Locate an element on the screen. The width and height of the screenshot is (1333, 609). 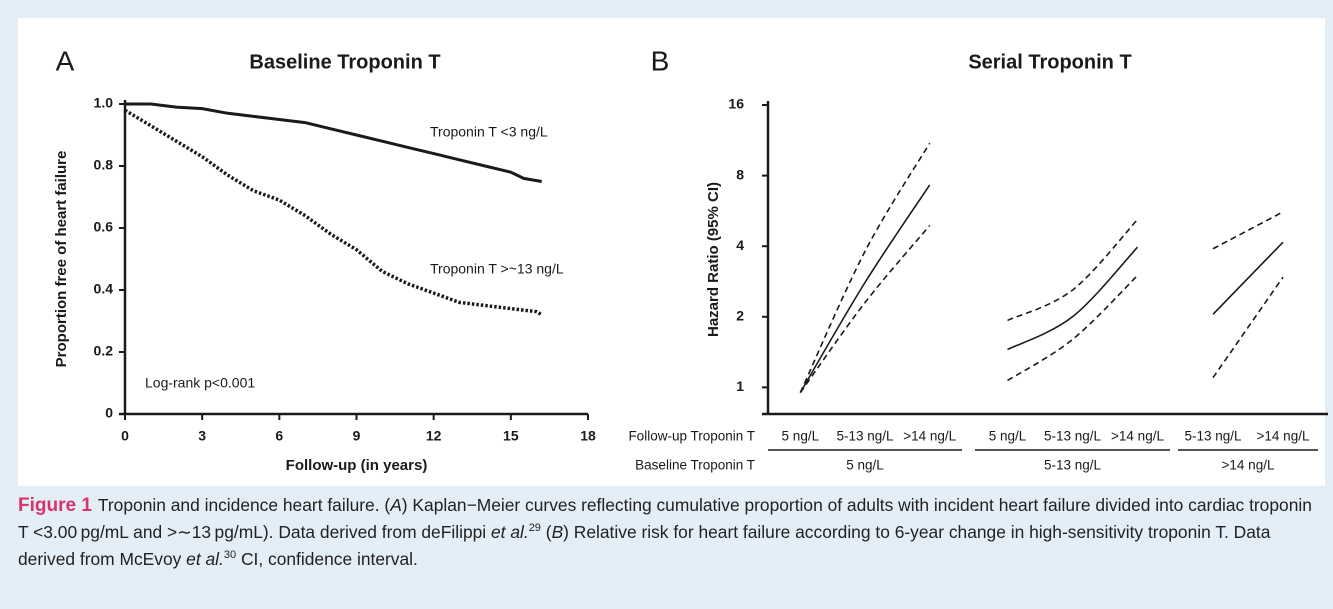
caption-ref: 30 is located at coordinates (230, 555).